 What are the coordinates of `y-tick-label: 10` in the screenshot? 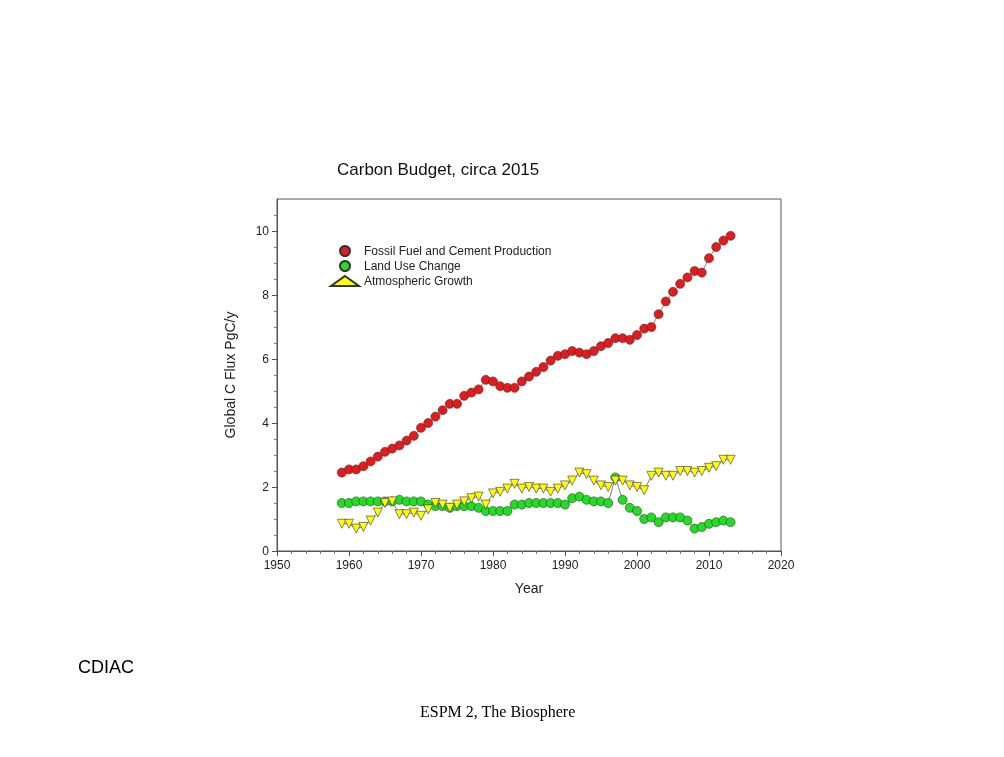 It's located at (262, 231).